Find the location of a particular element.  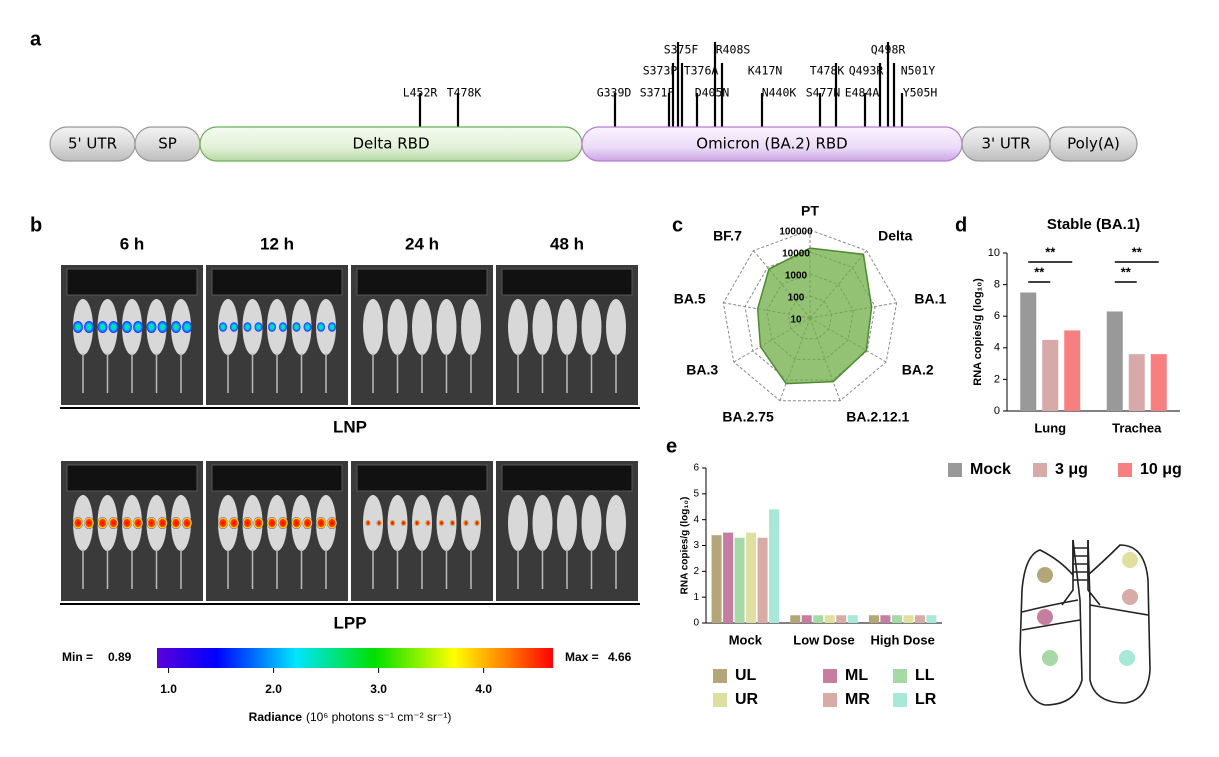

radar-tick-label: 100 is located at coordinates (796, 298).